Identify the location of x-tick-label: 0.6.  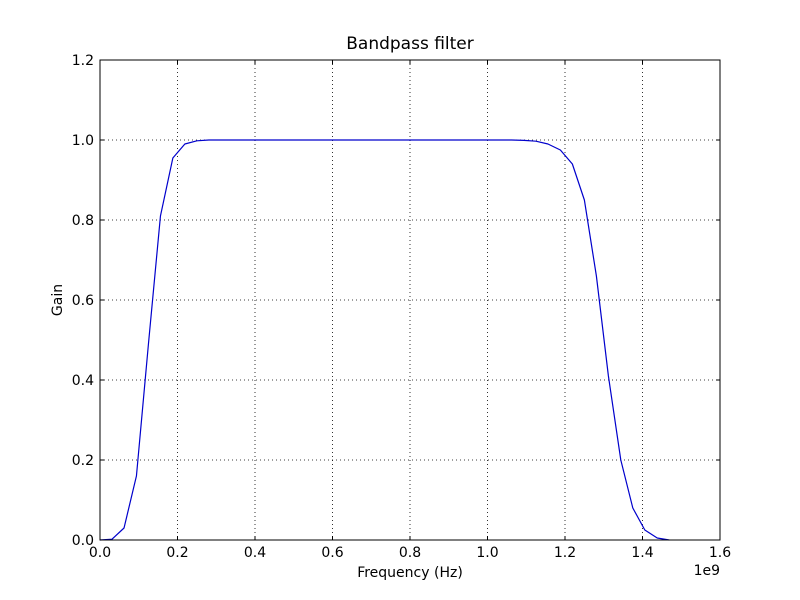
(332, 553).